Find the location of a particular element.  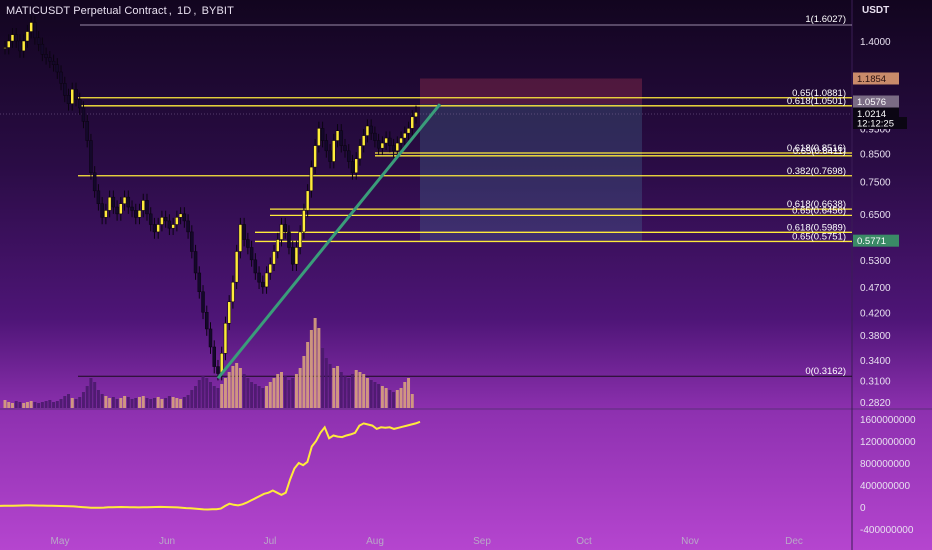

exchange-label: BYBIT is located at coordinates (217, 11).